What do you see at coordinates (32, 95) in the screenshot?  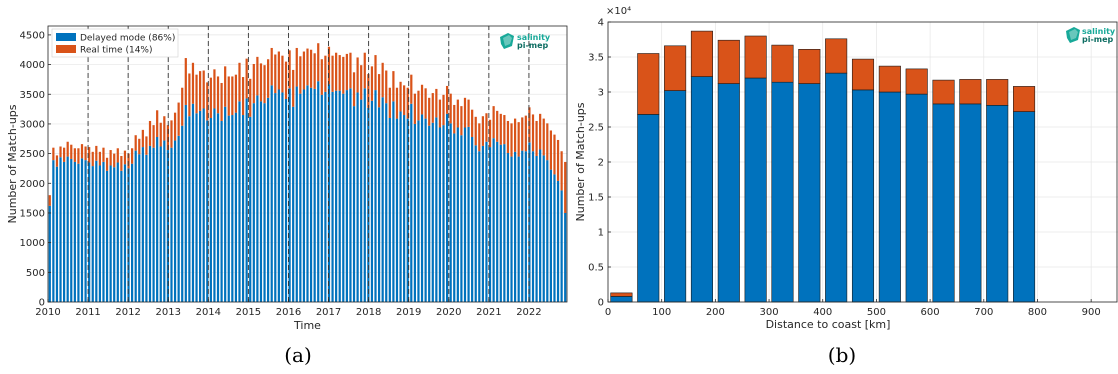 I see `y-tick-label: 3500` at bounding box center [32, 95].